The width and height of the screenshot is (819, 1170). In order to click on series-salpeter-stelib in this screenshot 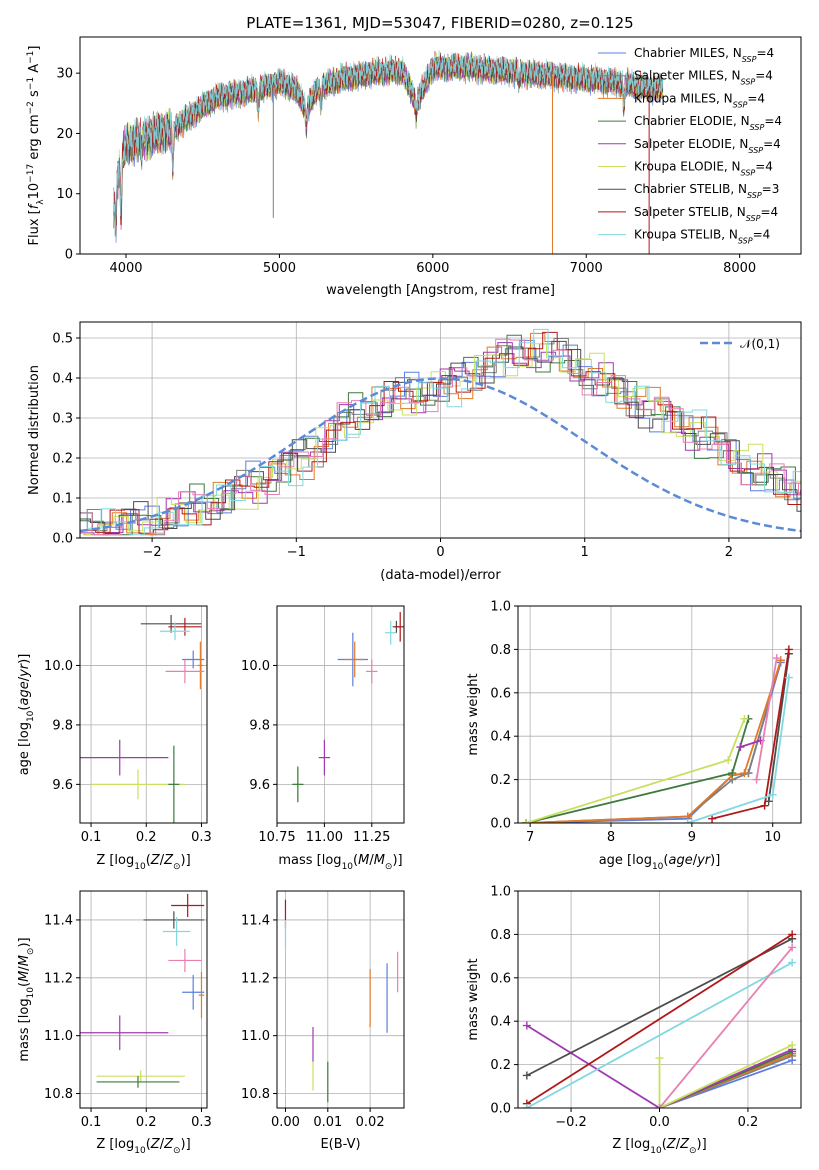, I will do `click(750, 734)`.